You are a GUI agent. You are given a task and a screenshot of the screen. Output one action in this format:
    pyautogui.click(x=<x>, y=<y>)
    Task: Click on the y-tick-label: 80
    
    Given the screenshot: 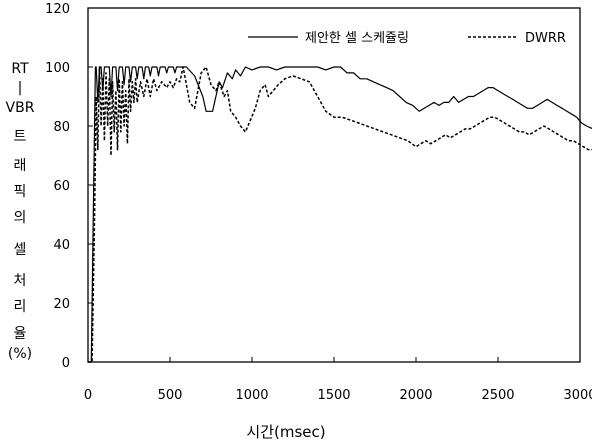 What is the action you would take?
    pyautogui.click(x=61, y=127)
    